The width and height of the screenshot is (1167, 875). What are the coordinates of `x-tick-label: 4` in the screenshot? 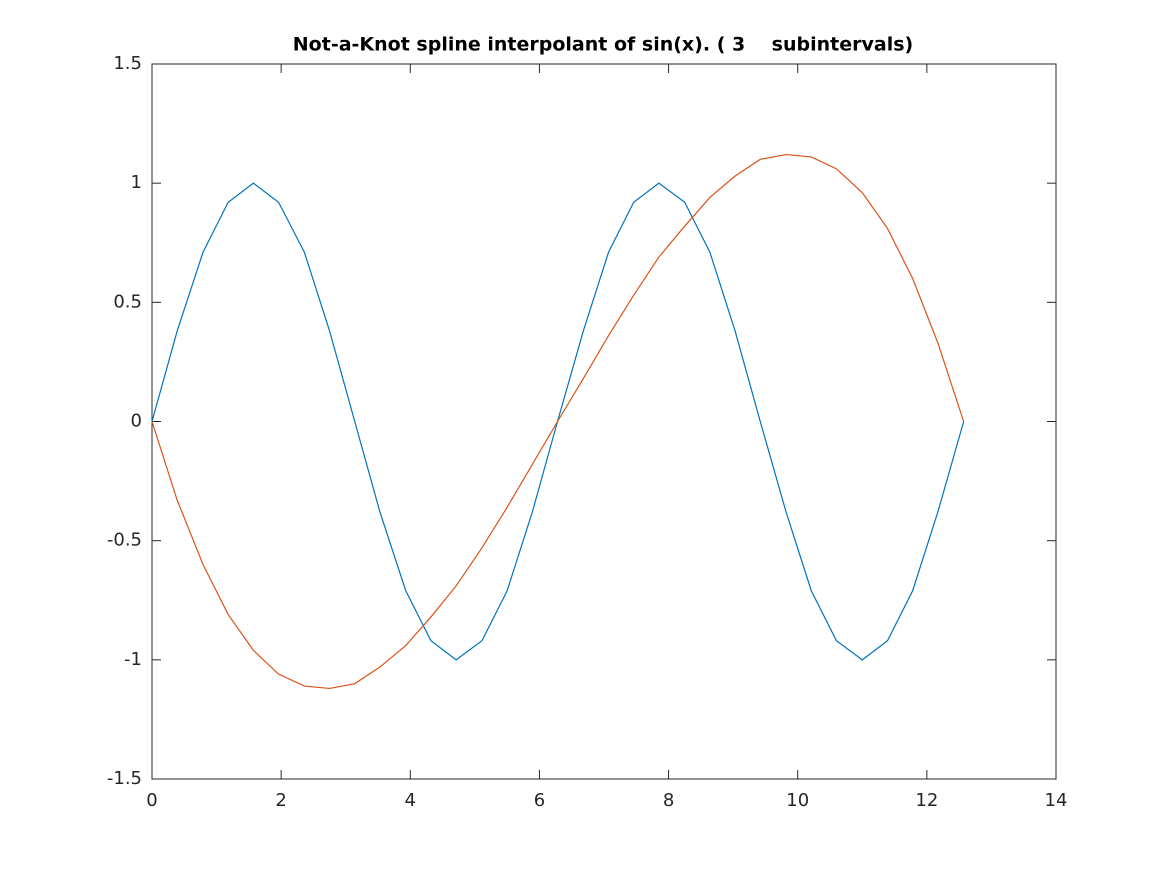 It's located at (410, 800).